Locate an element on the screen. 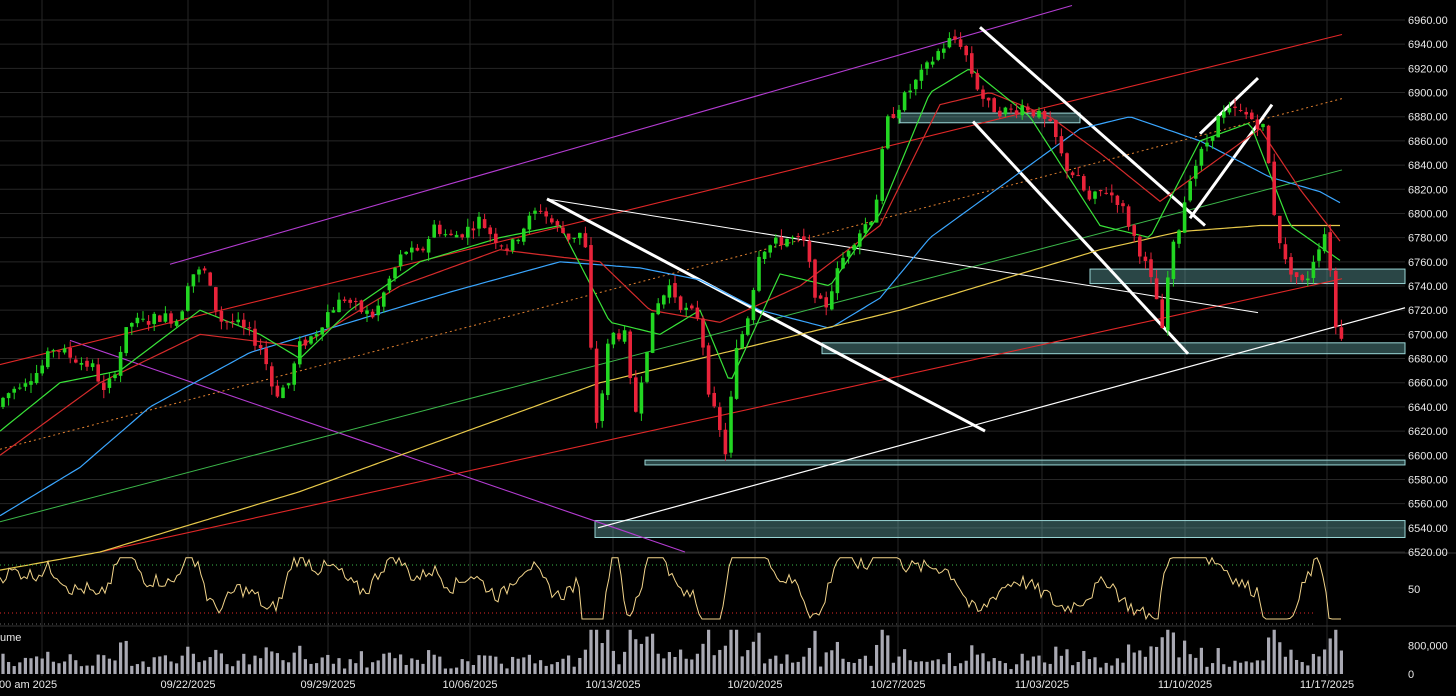 This screenshot has height=696, width=1456. date-tick-label: 11/17/2025 is located at coordinates (1327, 685).